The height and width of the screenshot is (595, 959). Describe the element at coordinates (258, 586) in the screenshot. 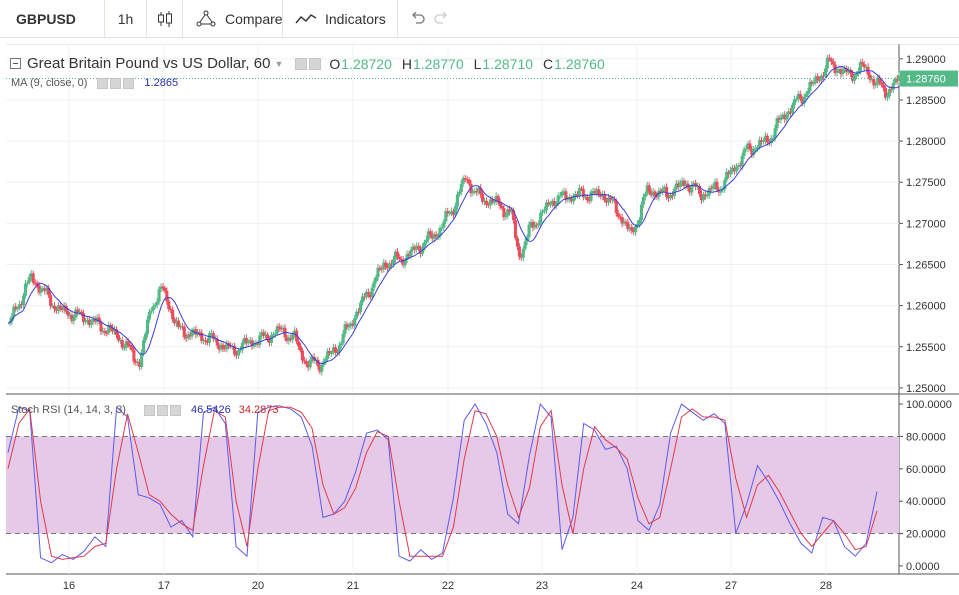

I see `x-tick-label: 20` at that location.